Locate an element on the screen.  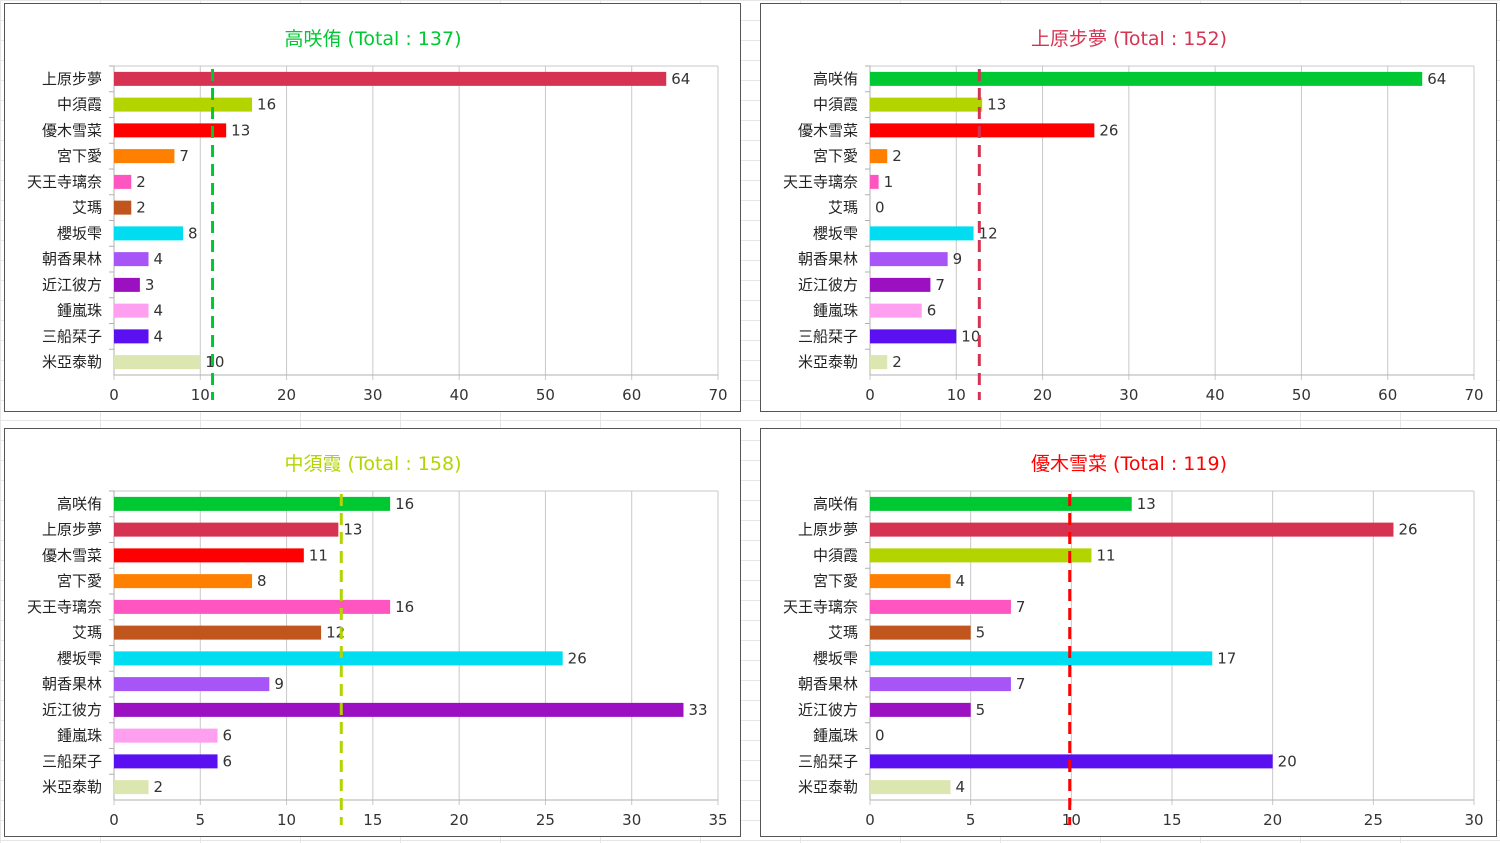
chart-title: 優木雪菜 (Total : 119) is located at coordinates (1129, 464).